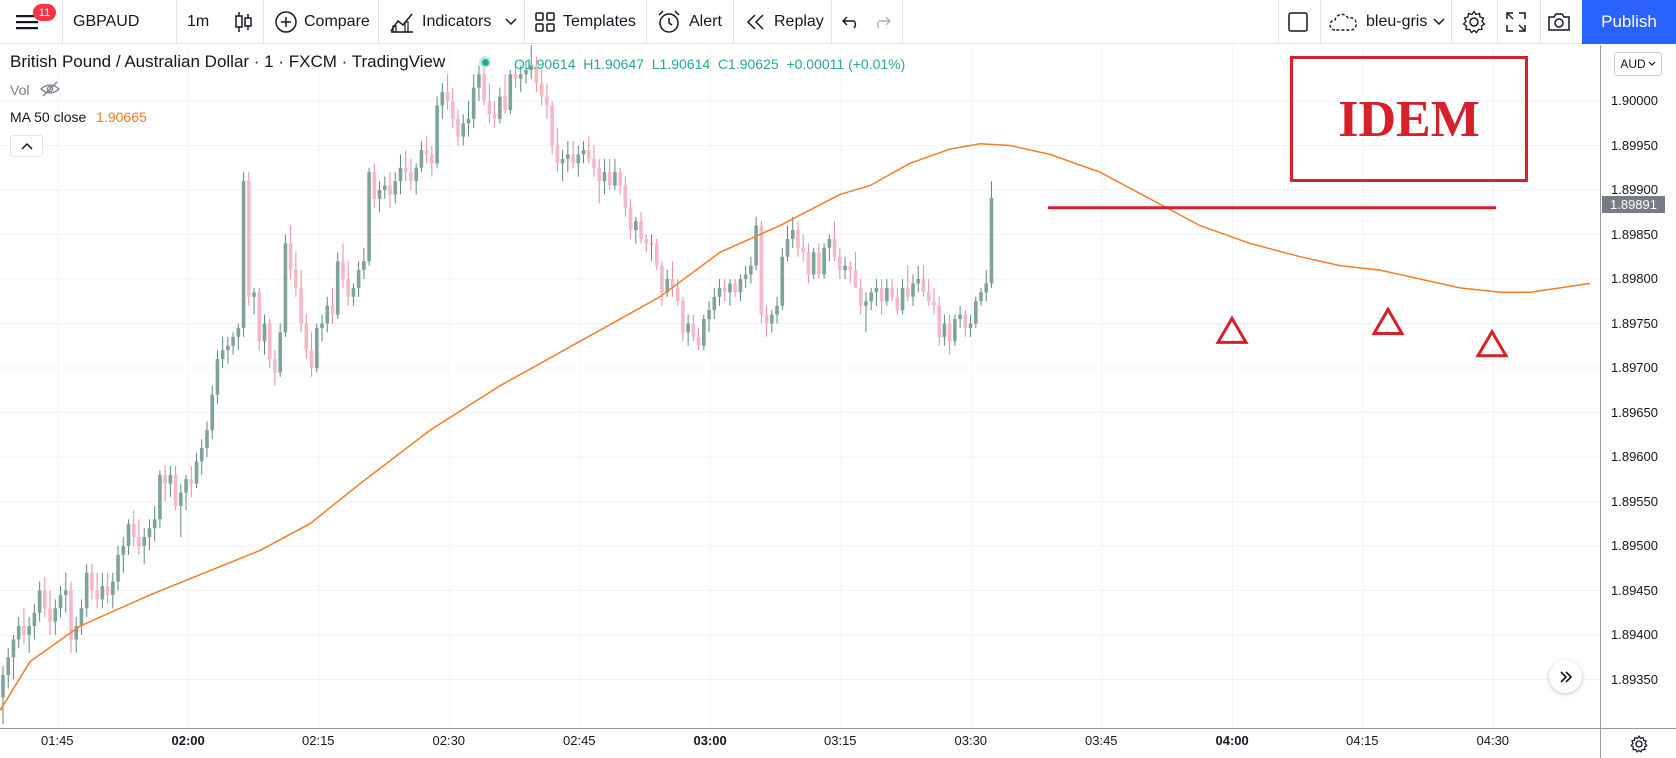 This screenshot has height=758, width=1676. I want to click on symbol-search-button: GBPAUD, so click(106, 21).